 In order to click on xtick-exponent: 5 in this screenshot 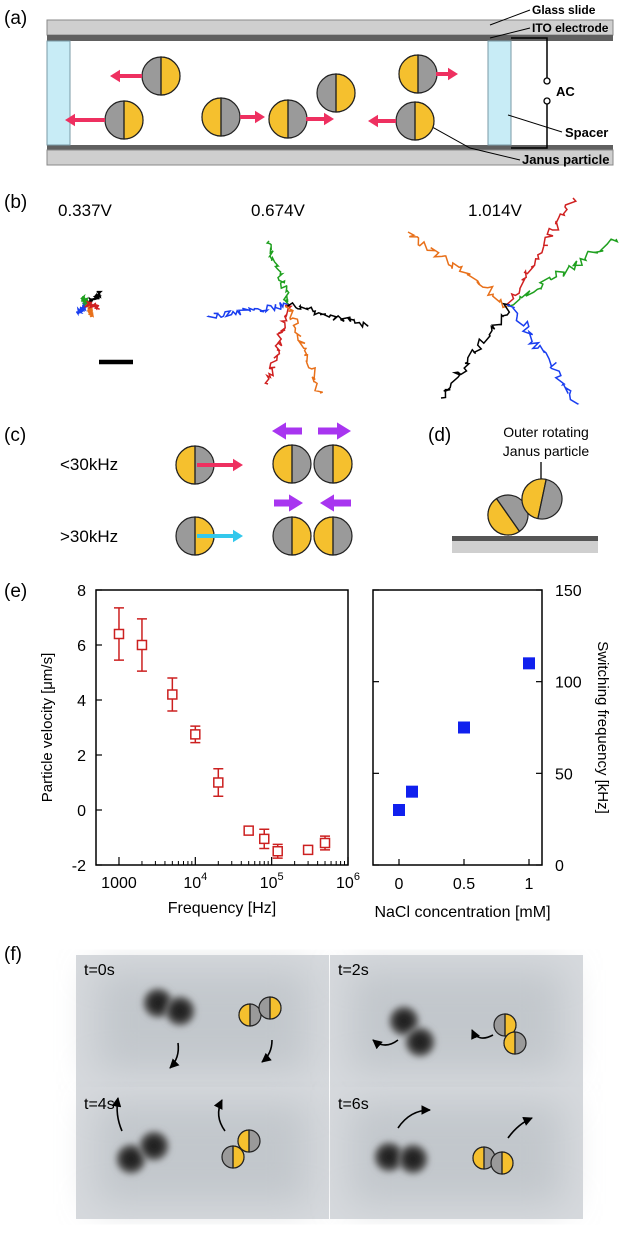, I will do `click(280, 877)`.